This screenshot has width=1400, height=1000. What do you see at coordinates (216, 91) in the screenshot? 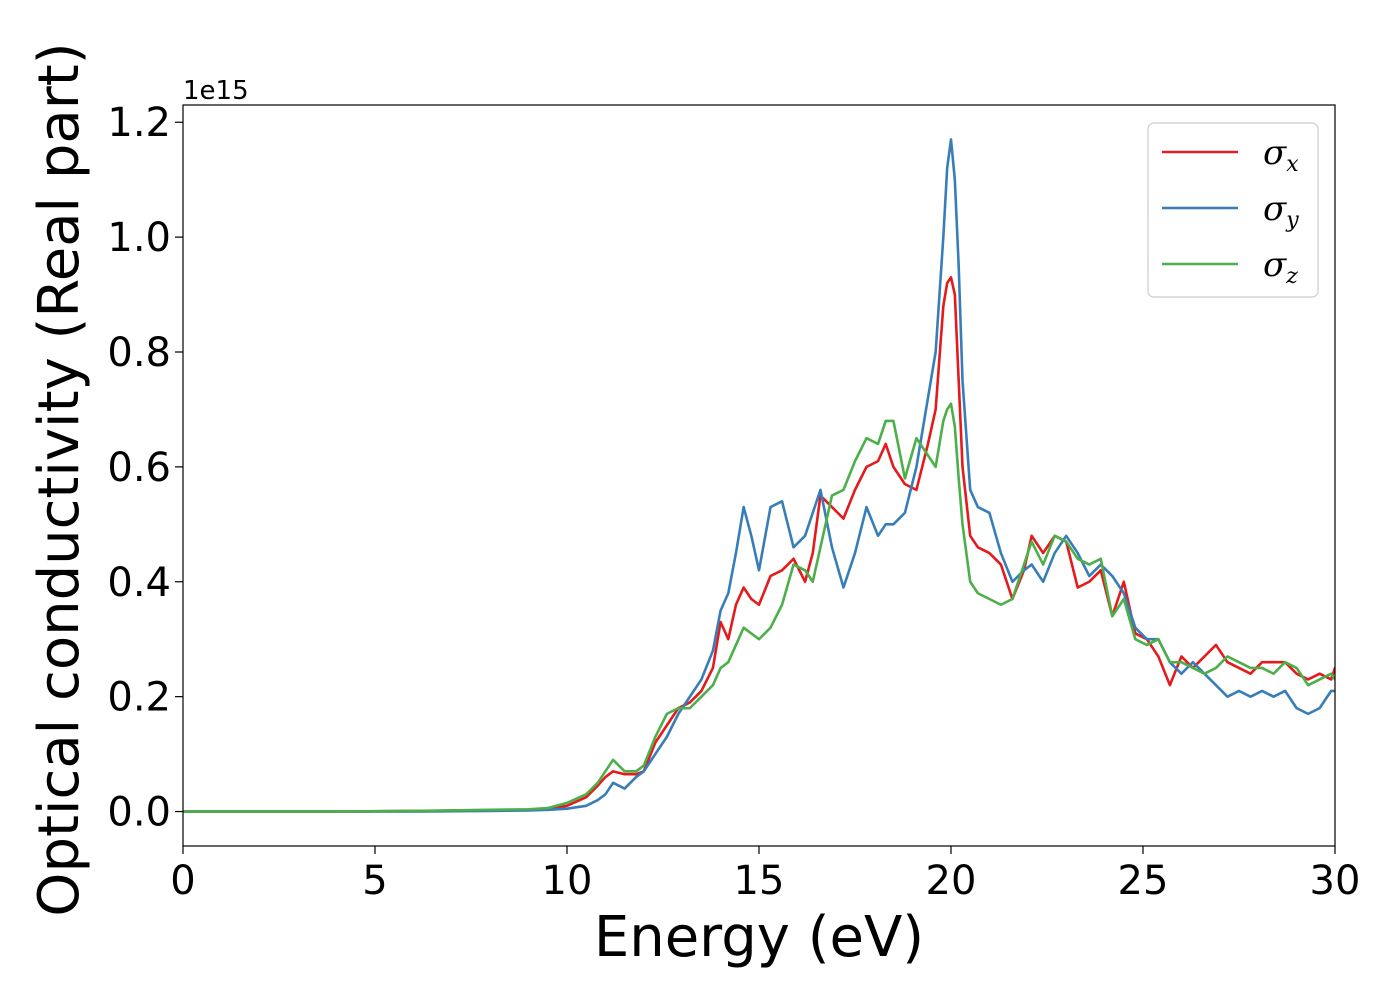
I see `y-offset-label: 1e15` at bounding box center [216, 91].